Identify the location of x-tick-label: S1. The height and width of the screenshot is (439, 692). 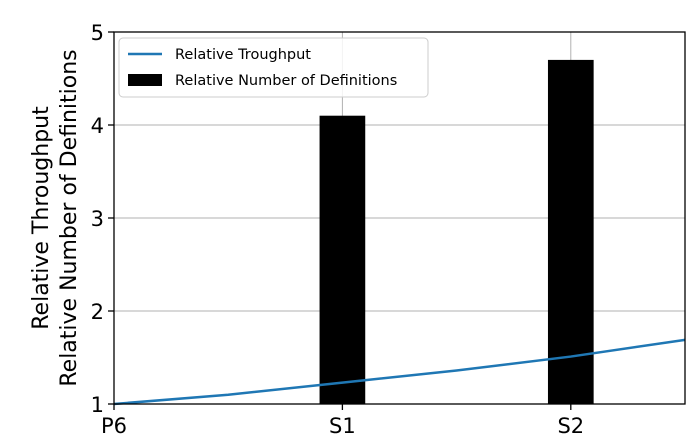
(342, 426).